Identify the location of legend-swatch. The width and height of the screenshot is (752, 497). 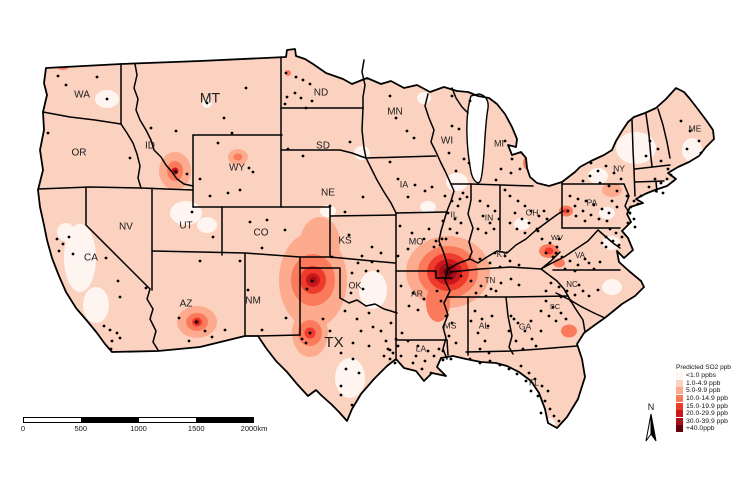
(679, 421).